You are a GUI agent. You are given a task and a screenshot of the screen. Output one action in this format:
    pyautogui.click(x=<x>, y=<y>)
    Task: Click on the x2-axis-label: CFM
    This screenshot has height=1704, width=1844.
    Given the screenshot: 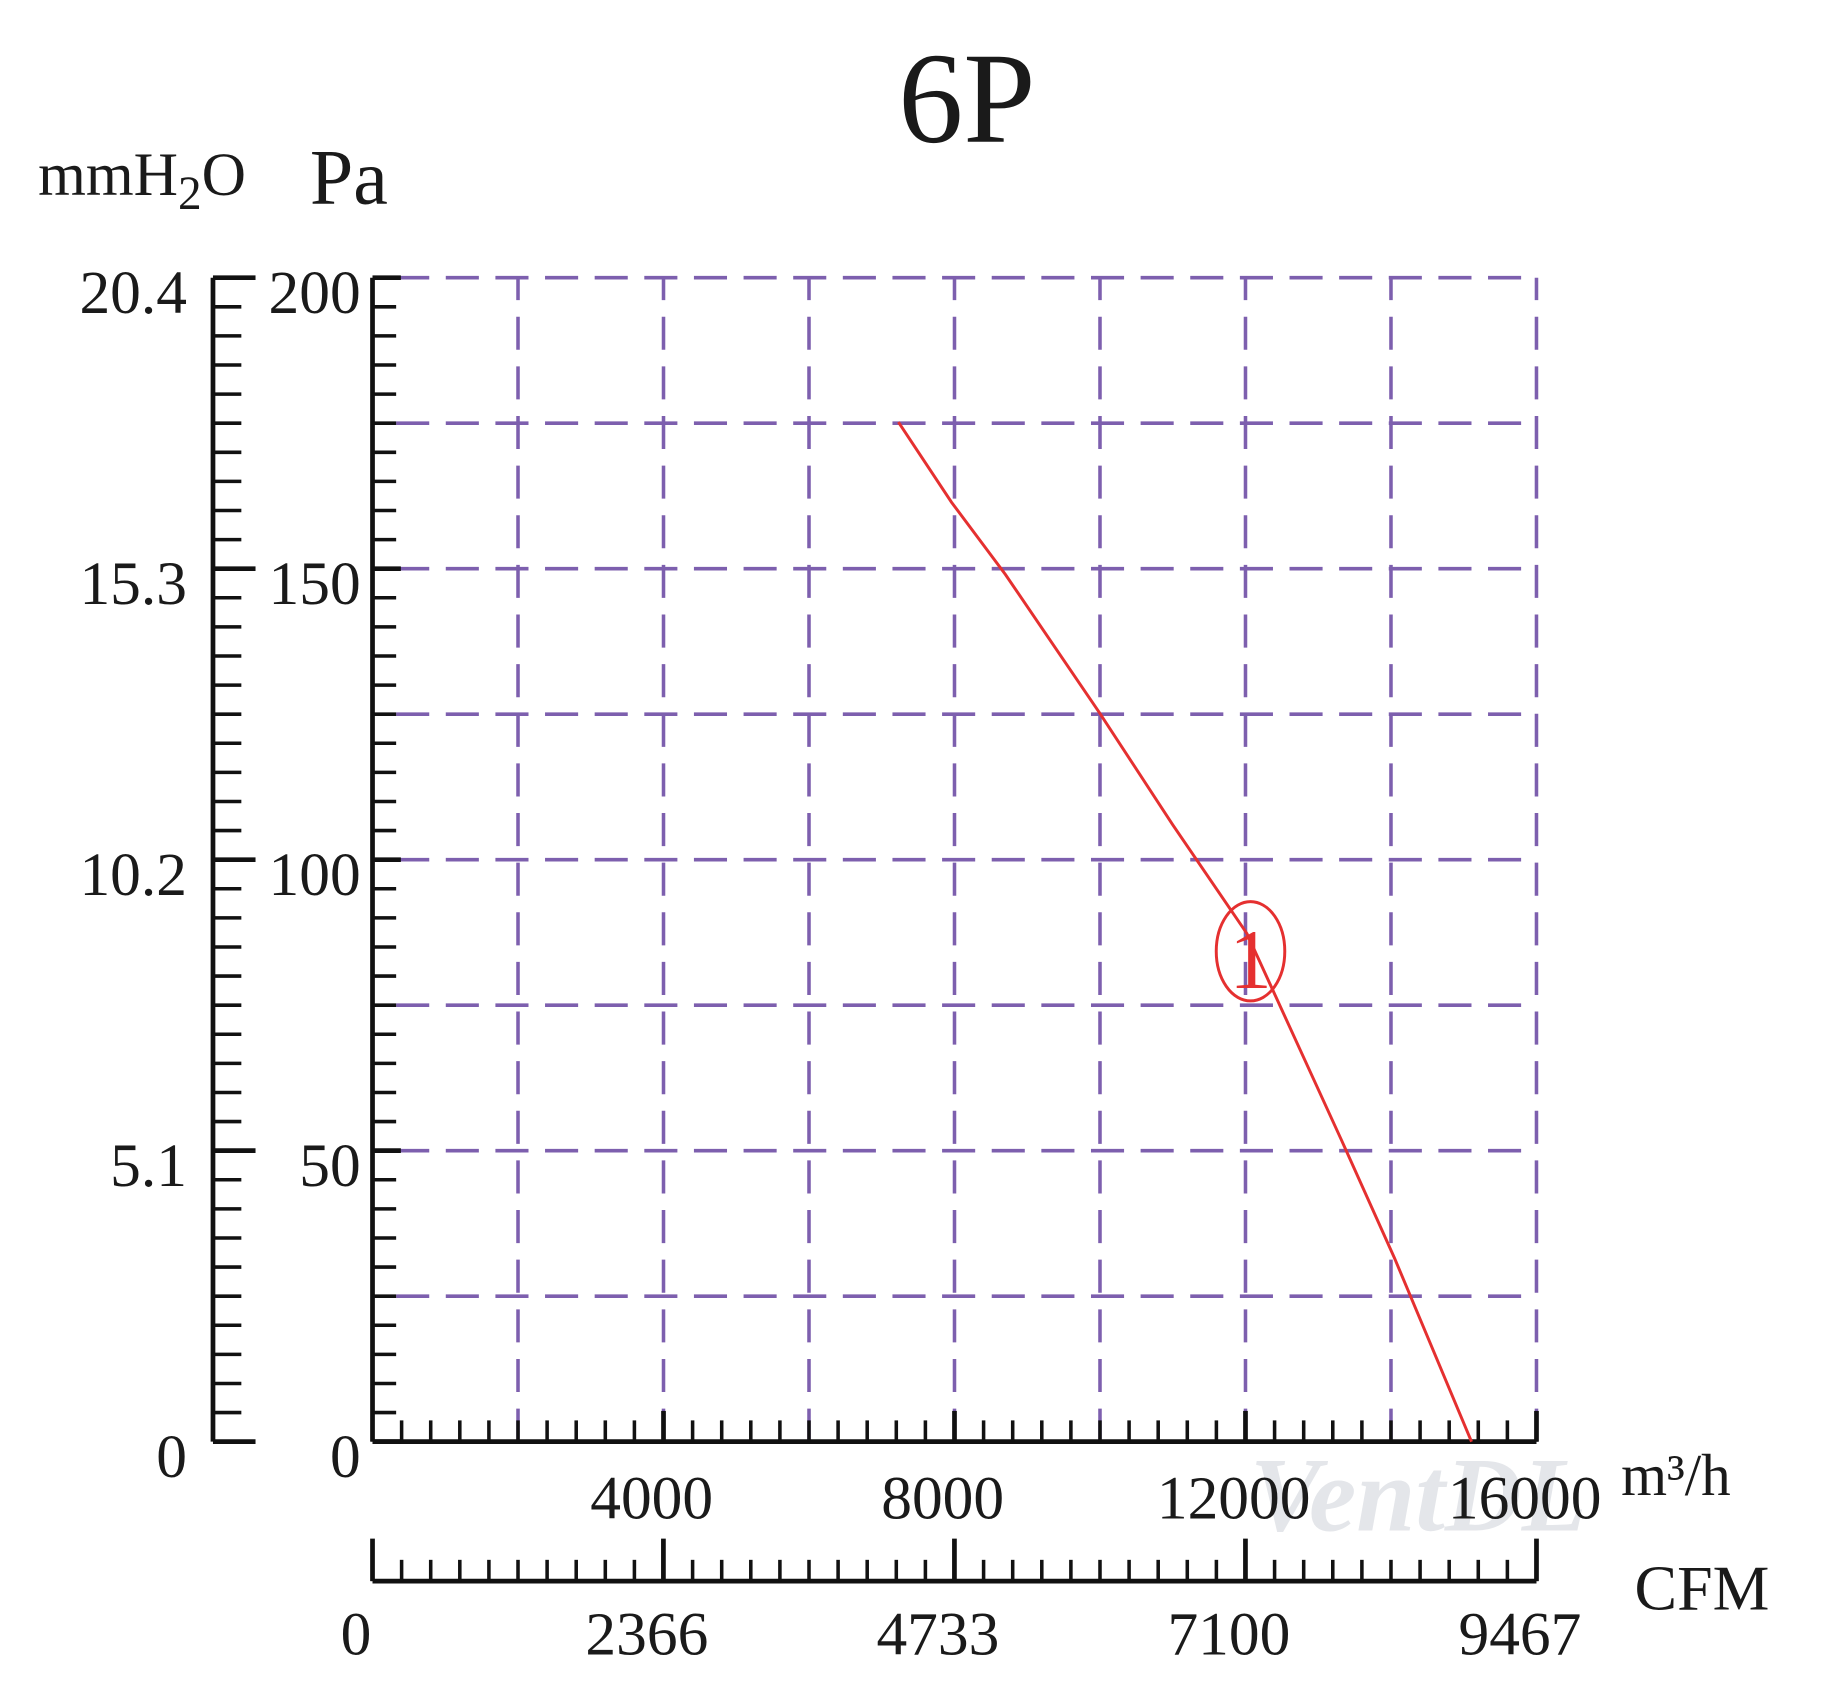 What is the action you would take?
    pyautogui.click(x=1702, y=1587)
    